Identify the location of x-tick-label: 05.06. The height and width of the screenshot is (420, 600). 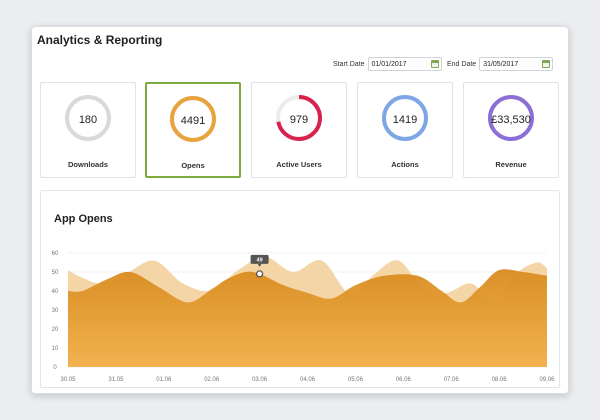
(356, 380).